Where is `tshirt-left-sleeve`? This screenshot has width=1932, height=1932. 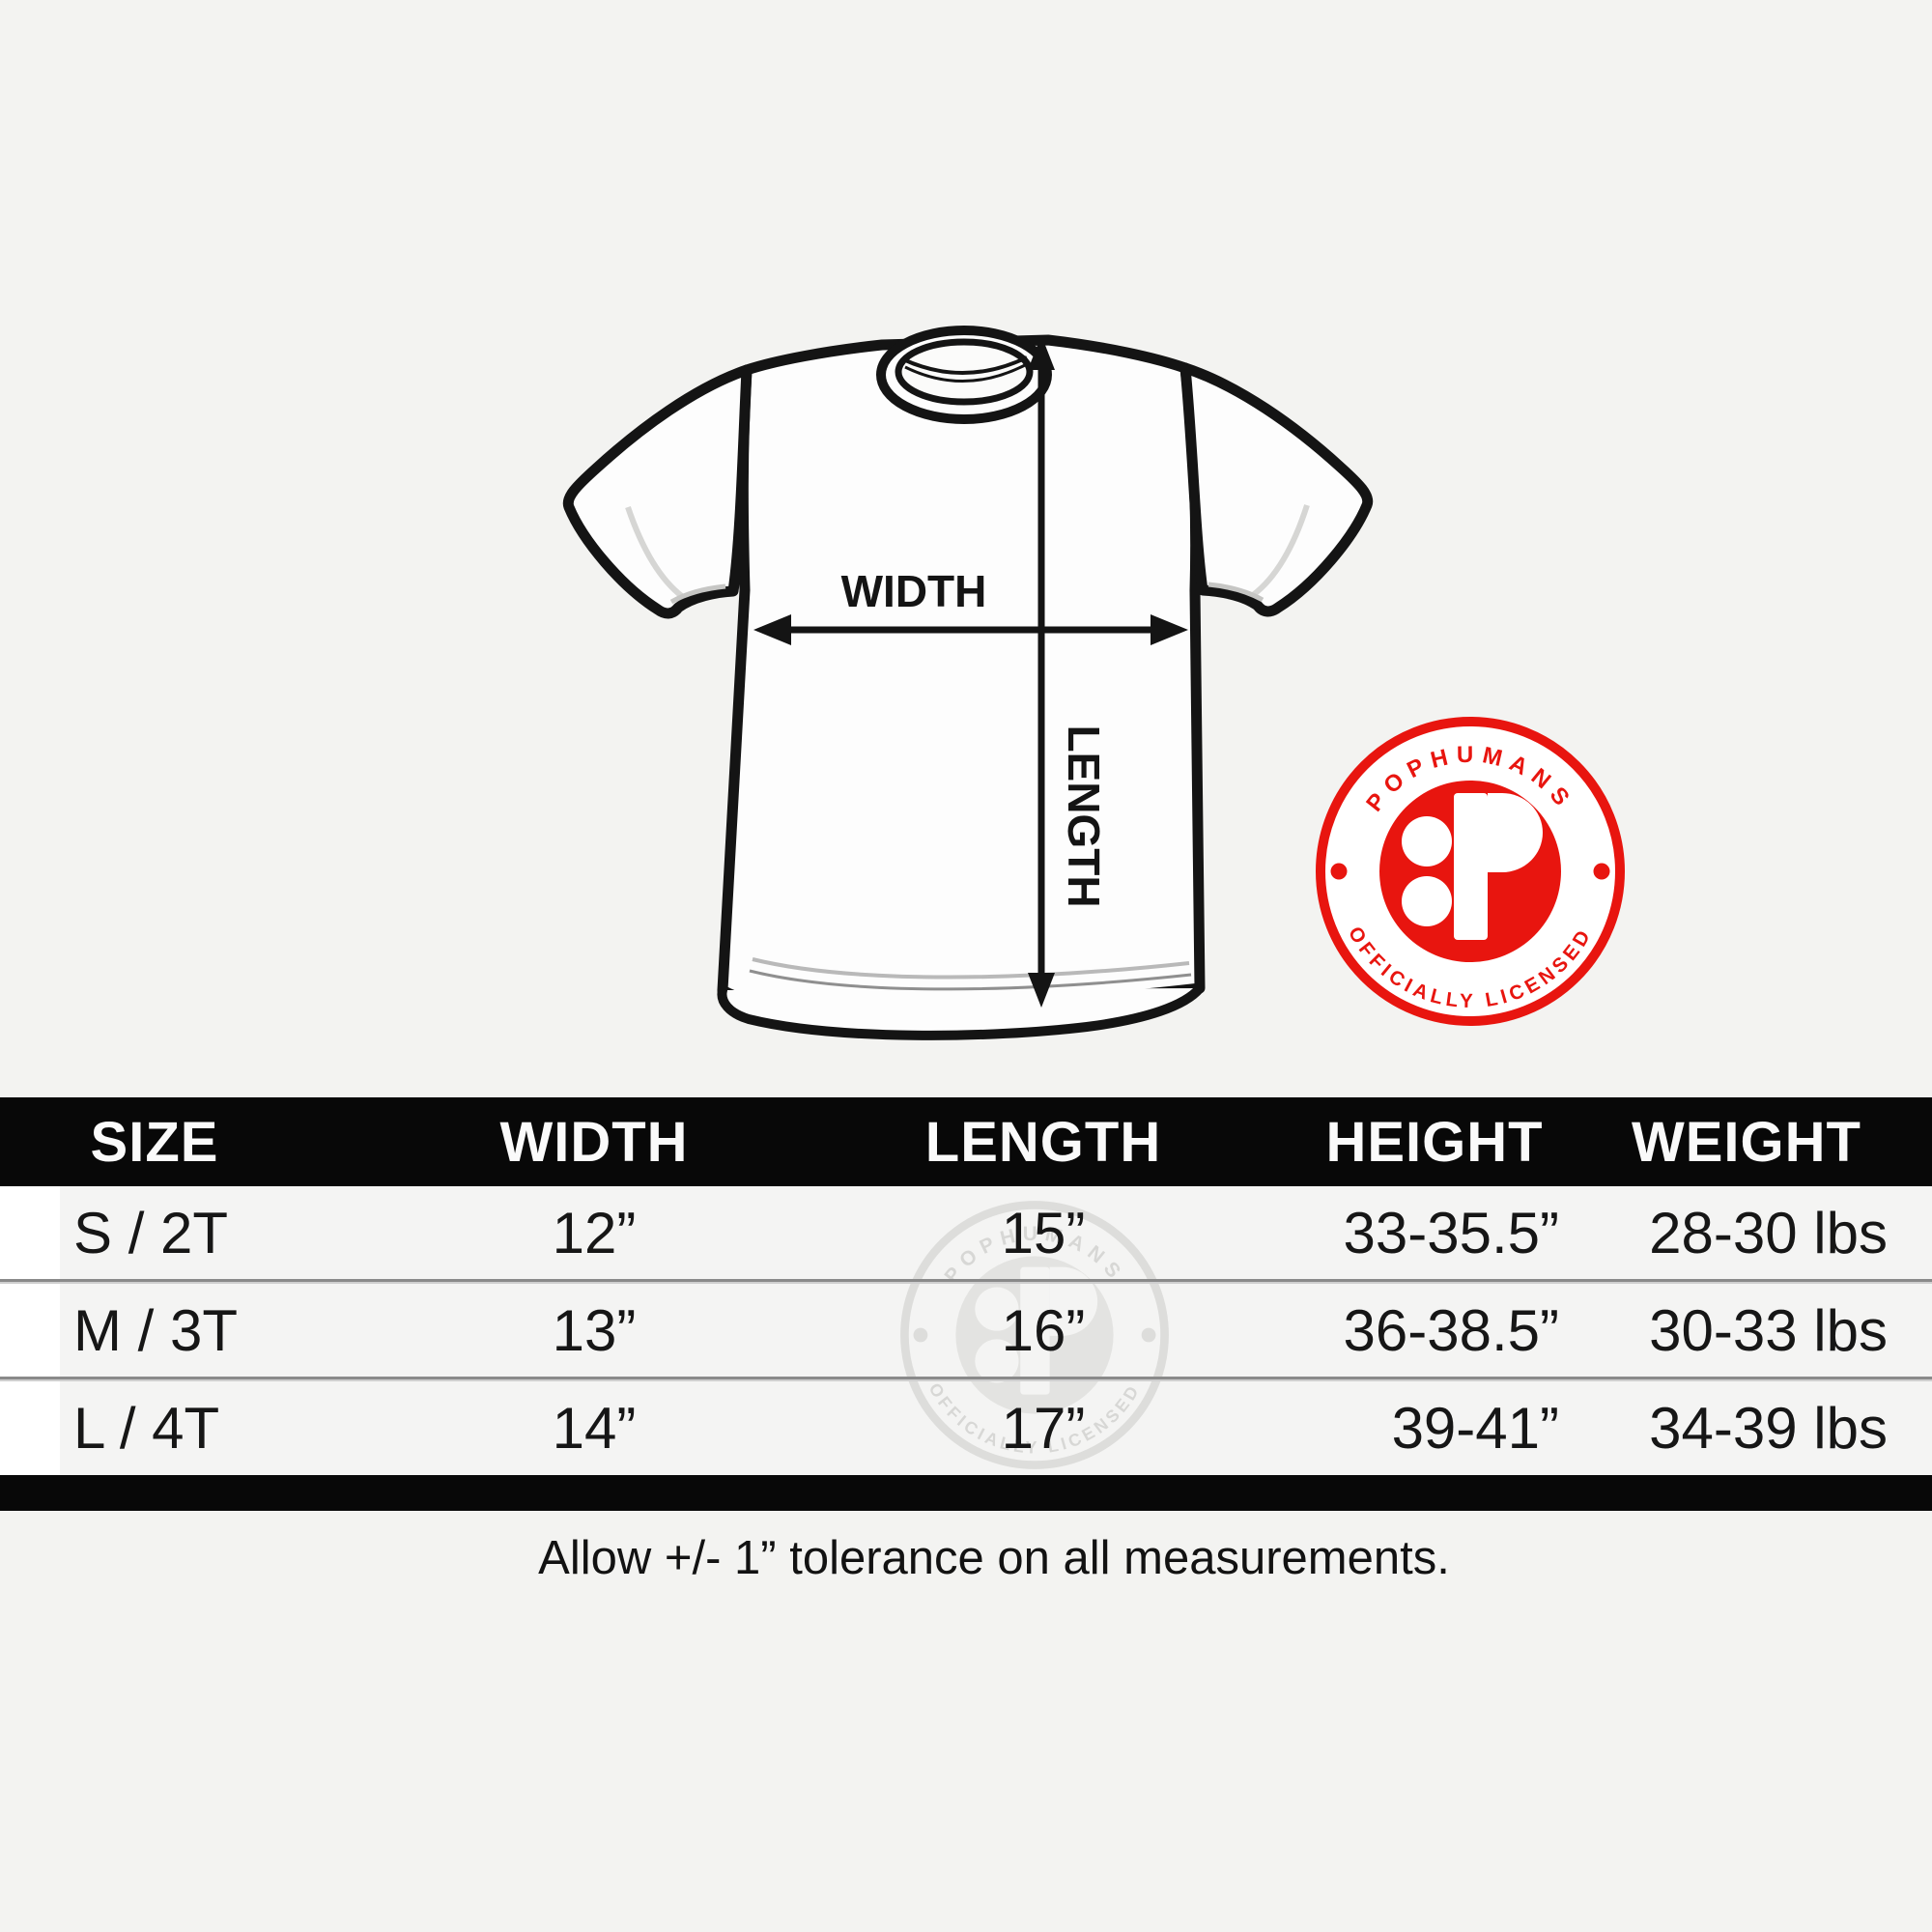
tshirt-left-sleeve is located at coordinates (657, 491).